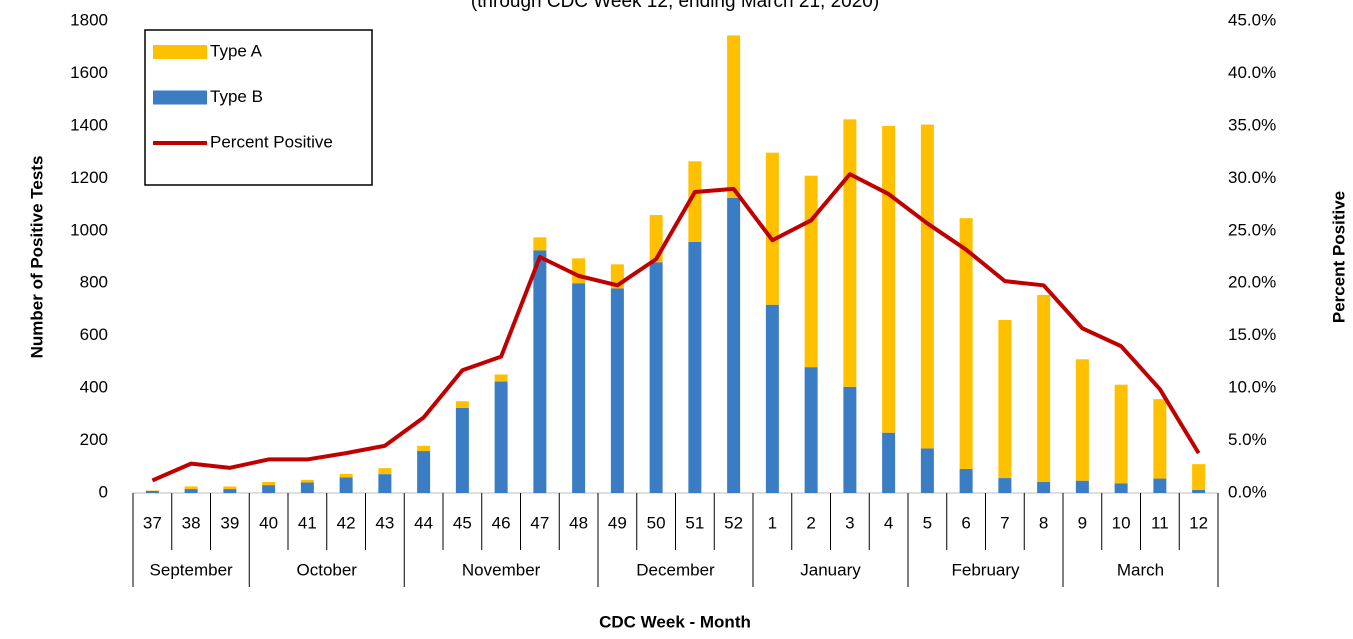 Image resolution: width=1353 pixels, height=639 pixels. Describe the element at coordinates (578, 522) in the screenshot. I see `x-tick-label: 48` at that location.